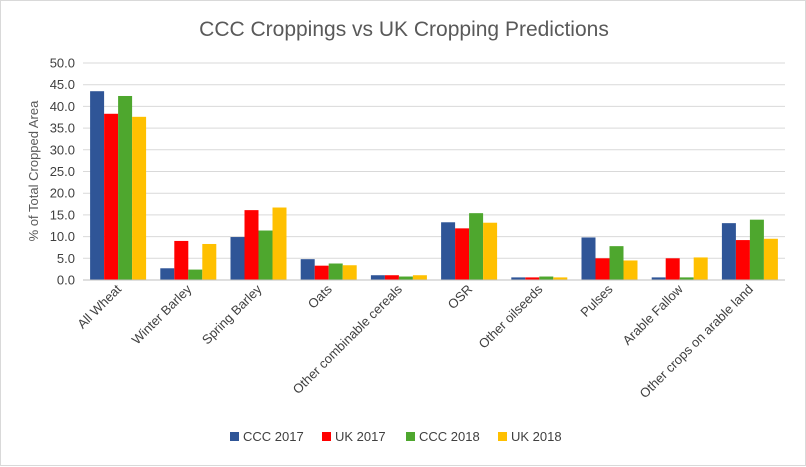 This screenshot has height=467, width=806. I want to click on x-tick-label: Oats, so click(320, 296).